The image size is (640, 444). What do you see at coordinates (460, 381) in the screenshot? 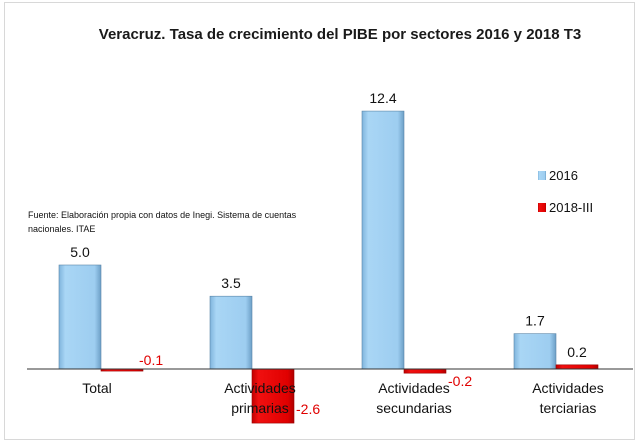
I see `data-label: -0.2` at bounding box center [460, 381].